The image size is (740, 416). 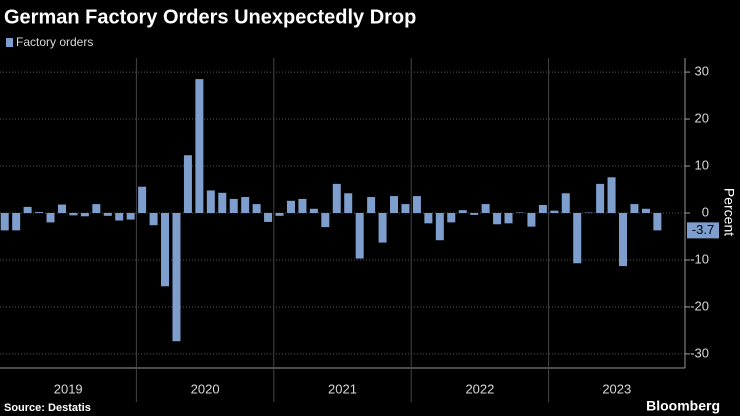 What do you see at coordinates (702, 117) in the screenshot?
I see `y-tick-label: 20` at bounding box center [702, 117].